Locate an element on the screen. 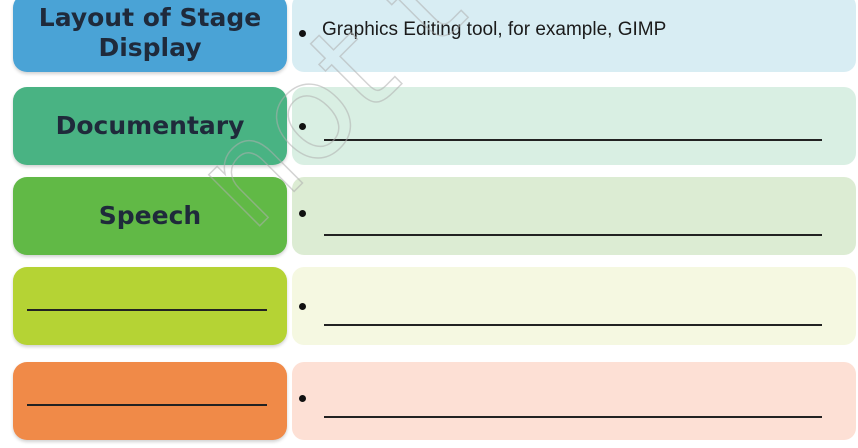 The image size is (858, 448). row-label-box: Speech is located at coordinates (150, 216).